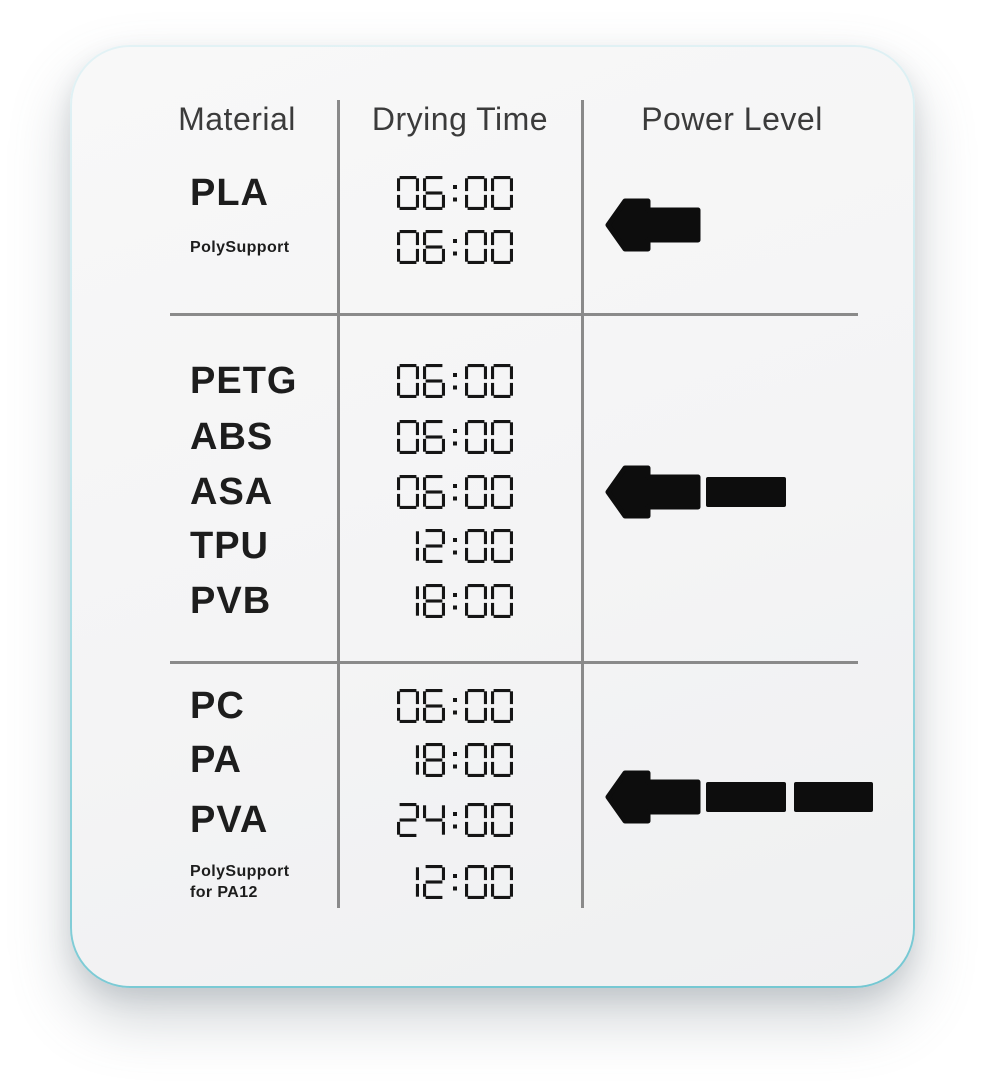 The width and height of the screenshot is (983, 1083). What do you see at coordinates (231, 601) in the screenshot?
I see `material-label: PVB` at bounding box center [231, 601].